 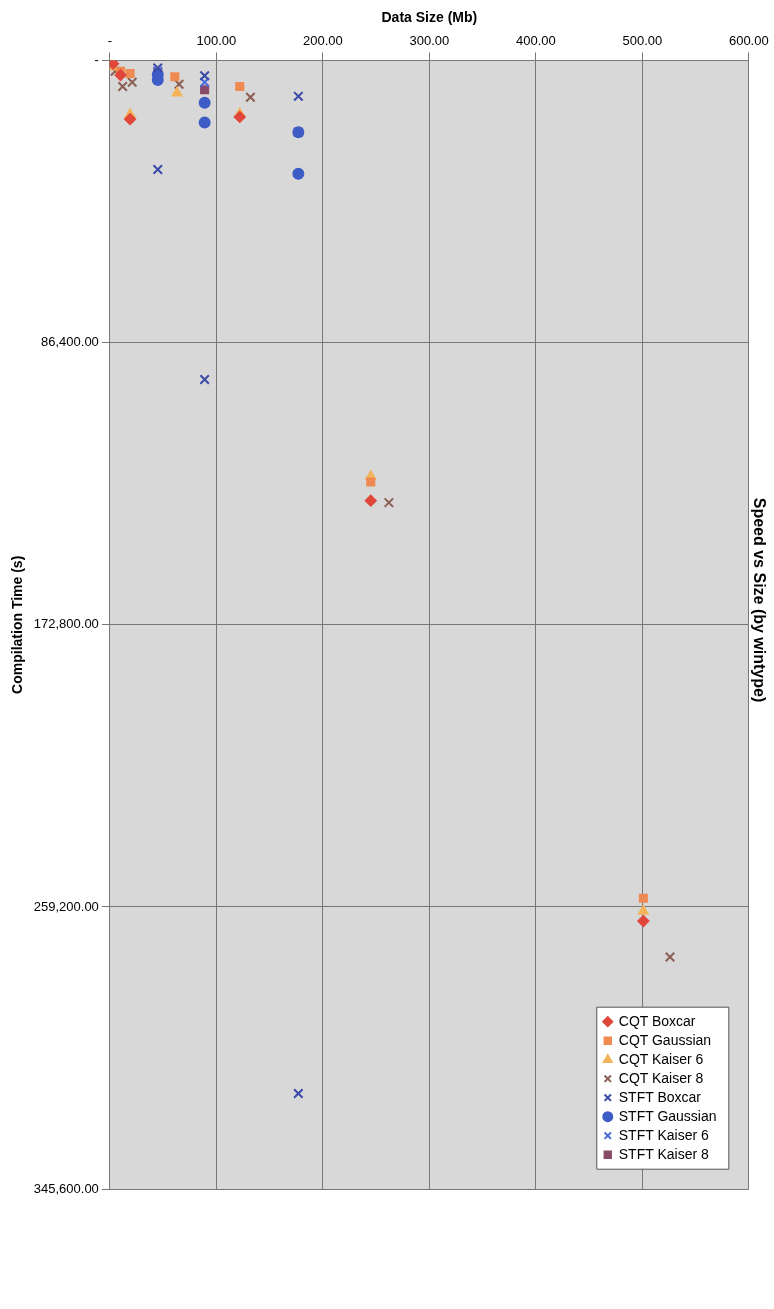 What do you see at coordinates (66, 624) in the screenshot?
I see `y-tick-label: 172,800.00` at bounding box center [66, 624].